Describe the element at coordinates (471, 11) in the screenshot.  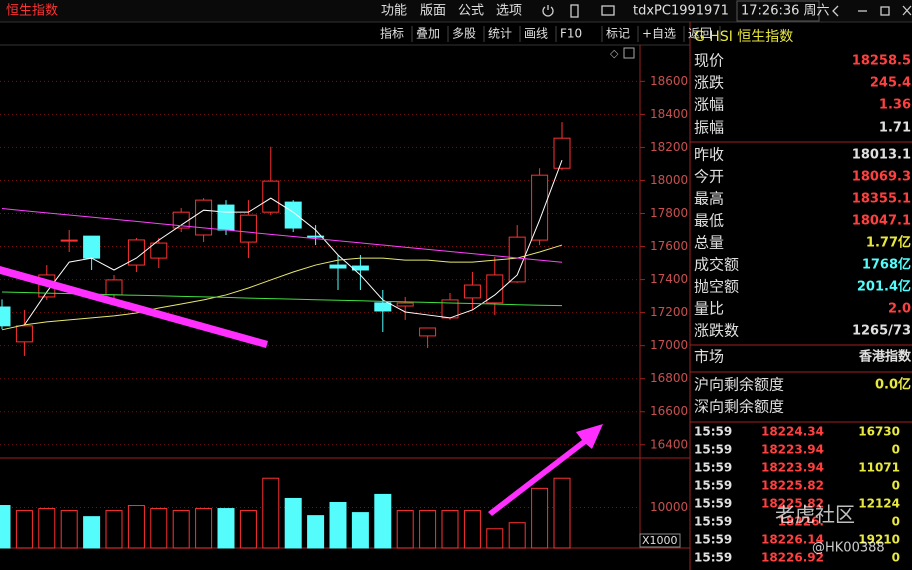
I see `menu-item: 公式` at that location.